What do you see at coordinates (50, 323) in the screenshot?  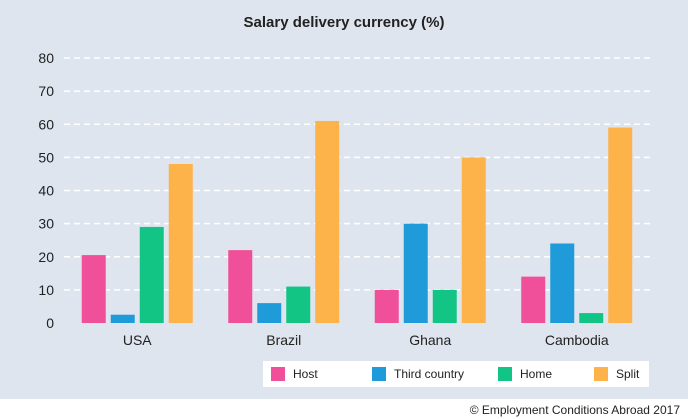 I see `y-tick-label: 0` at bounding box center [50, 323].